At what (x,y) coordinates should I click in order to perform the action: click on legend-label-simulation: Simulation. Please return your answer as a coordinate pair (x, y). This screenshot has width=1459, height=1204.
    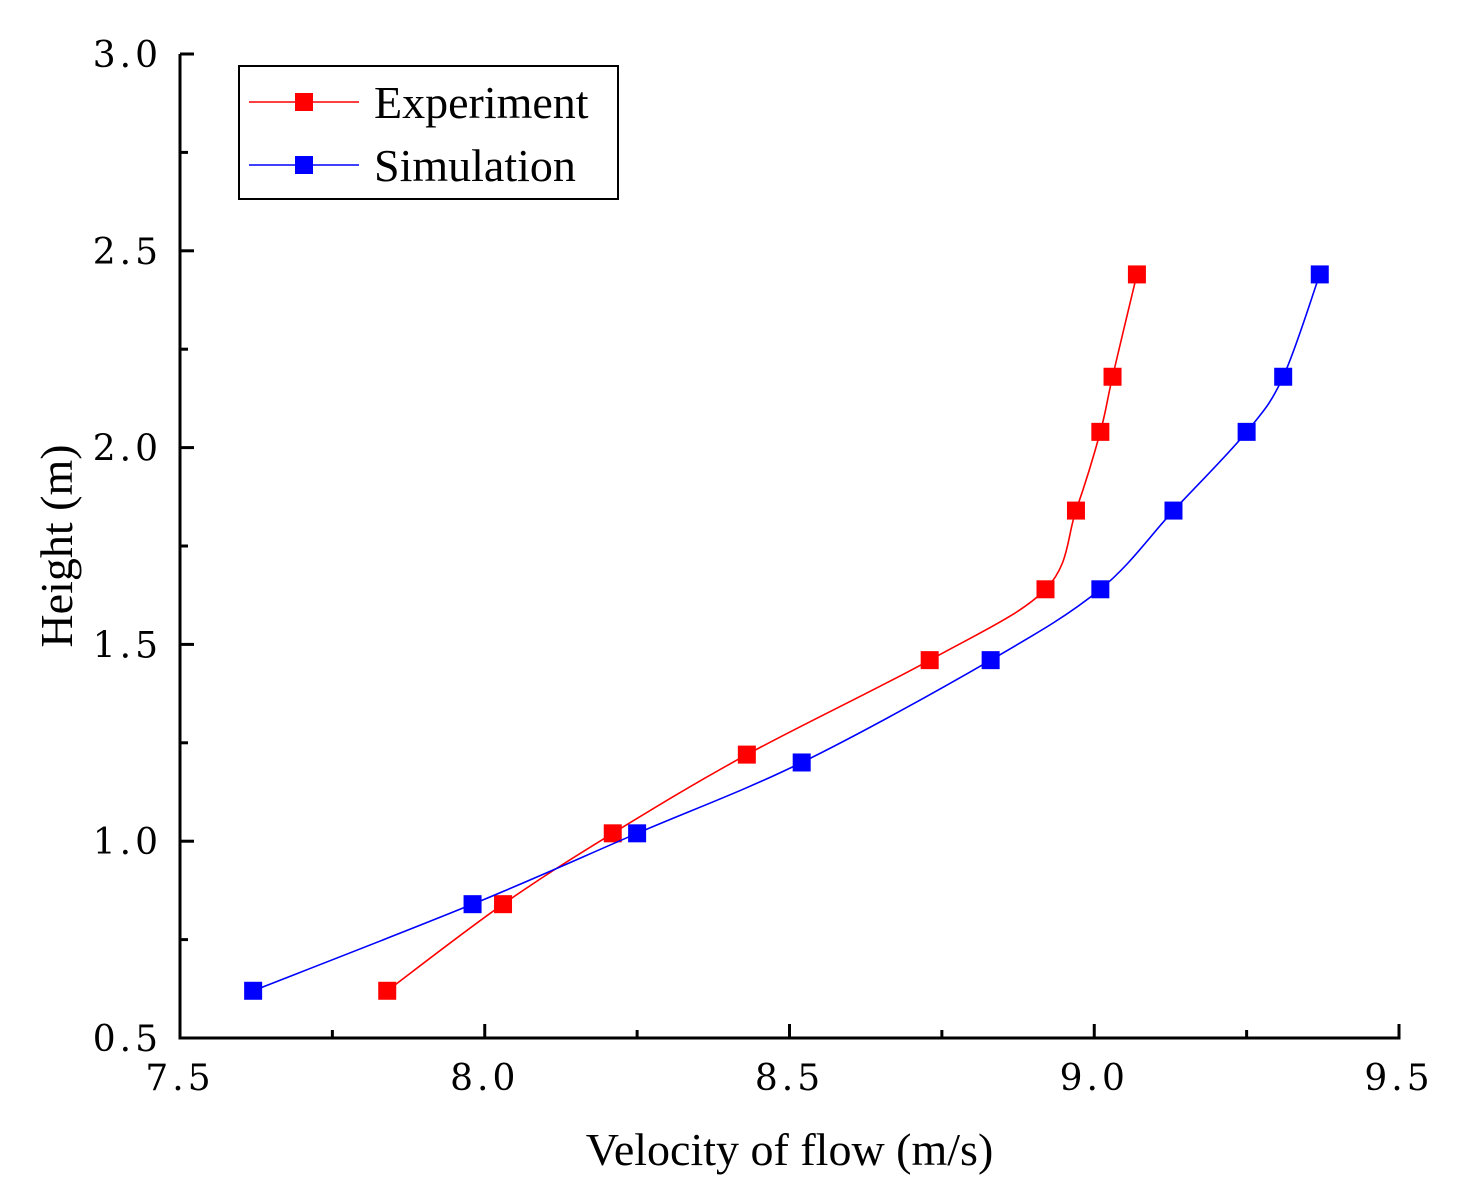
    Looking at the image, I should click on (475, 165).